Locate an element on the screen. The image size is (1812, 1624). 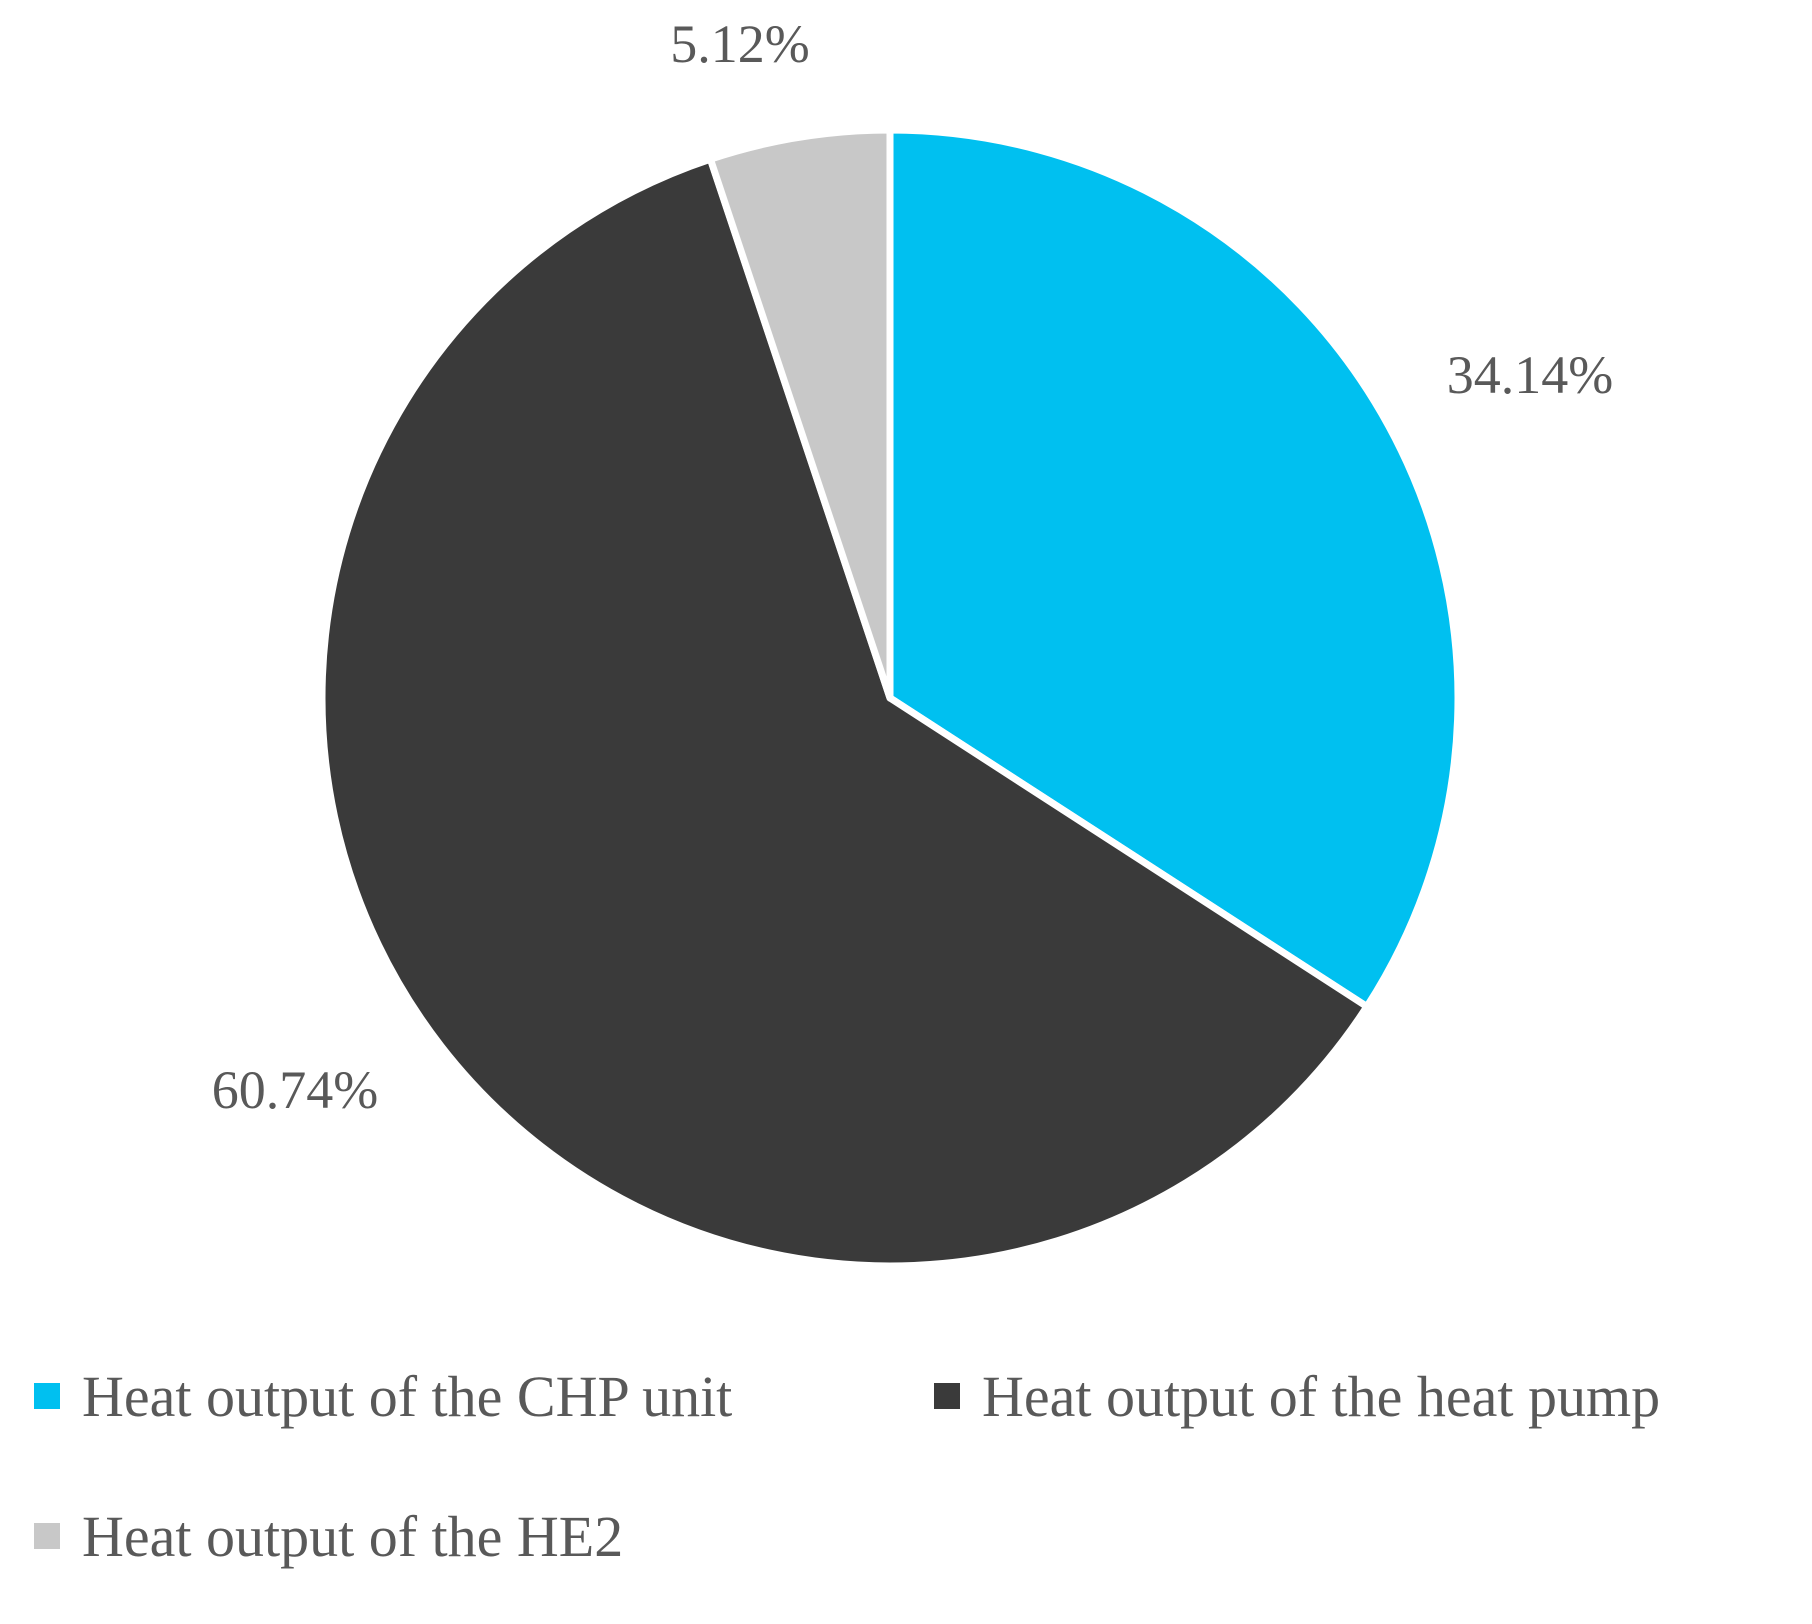
legend-label-chp-unit: Heat output of the CHP unit is located at coordinates (407, 1396).